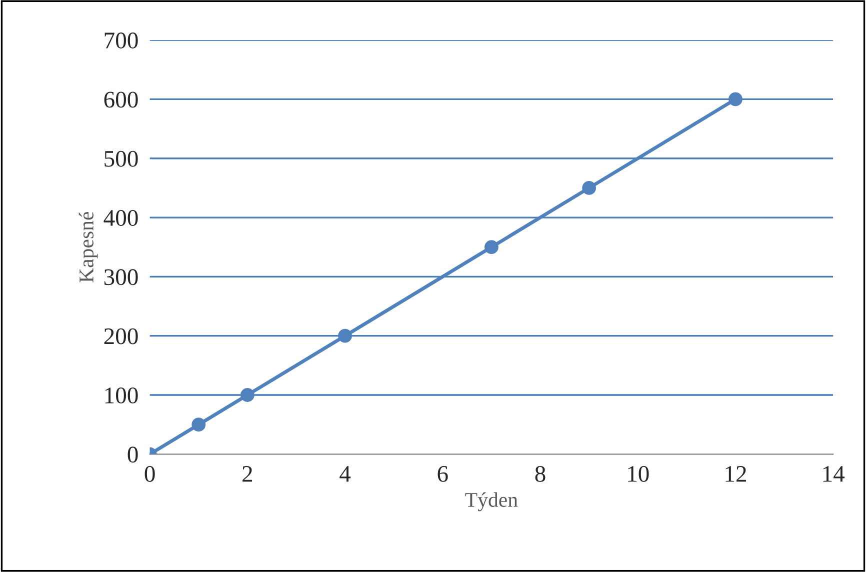  I want to click on x-tick-label: 4, so click(345, 474).